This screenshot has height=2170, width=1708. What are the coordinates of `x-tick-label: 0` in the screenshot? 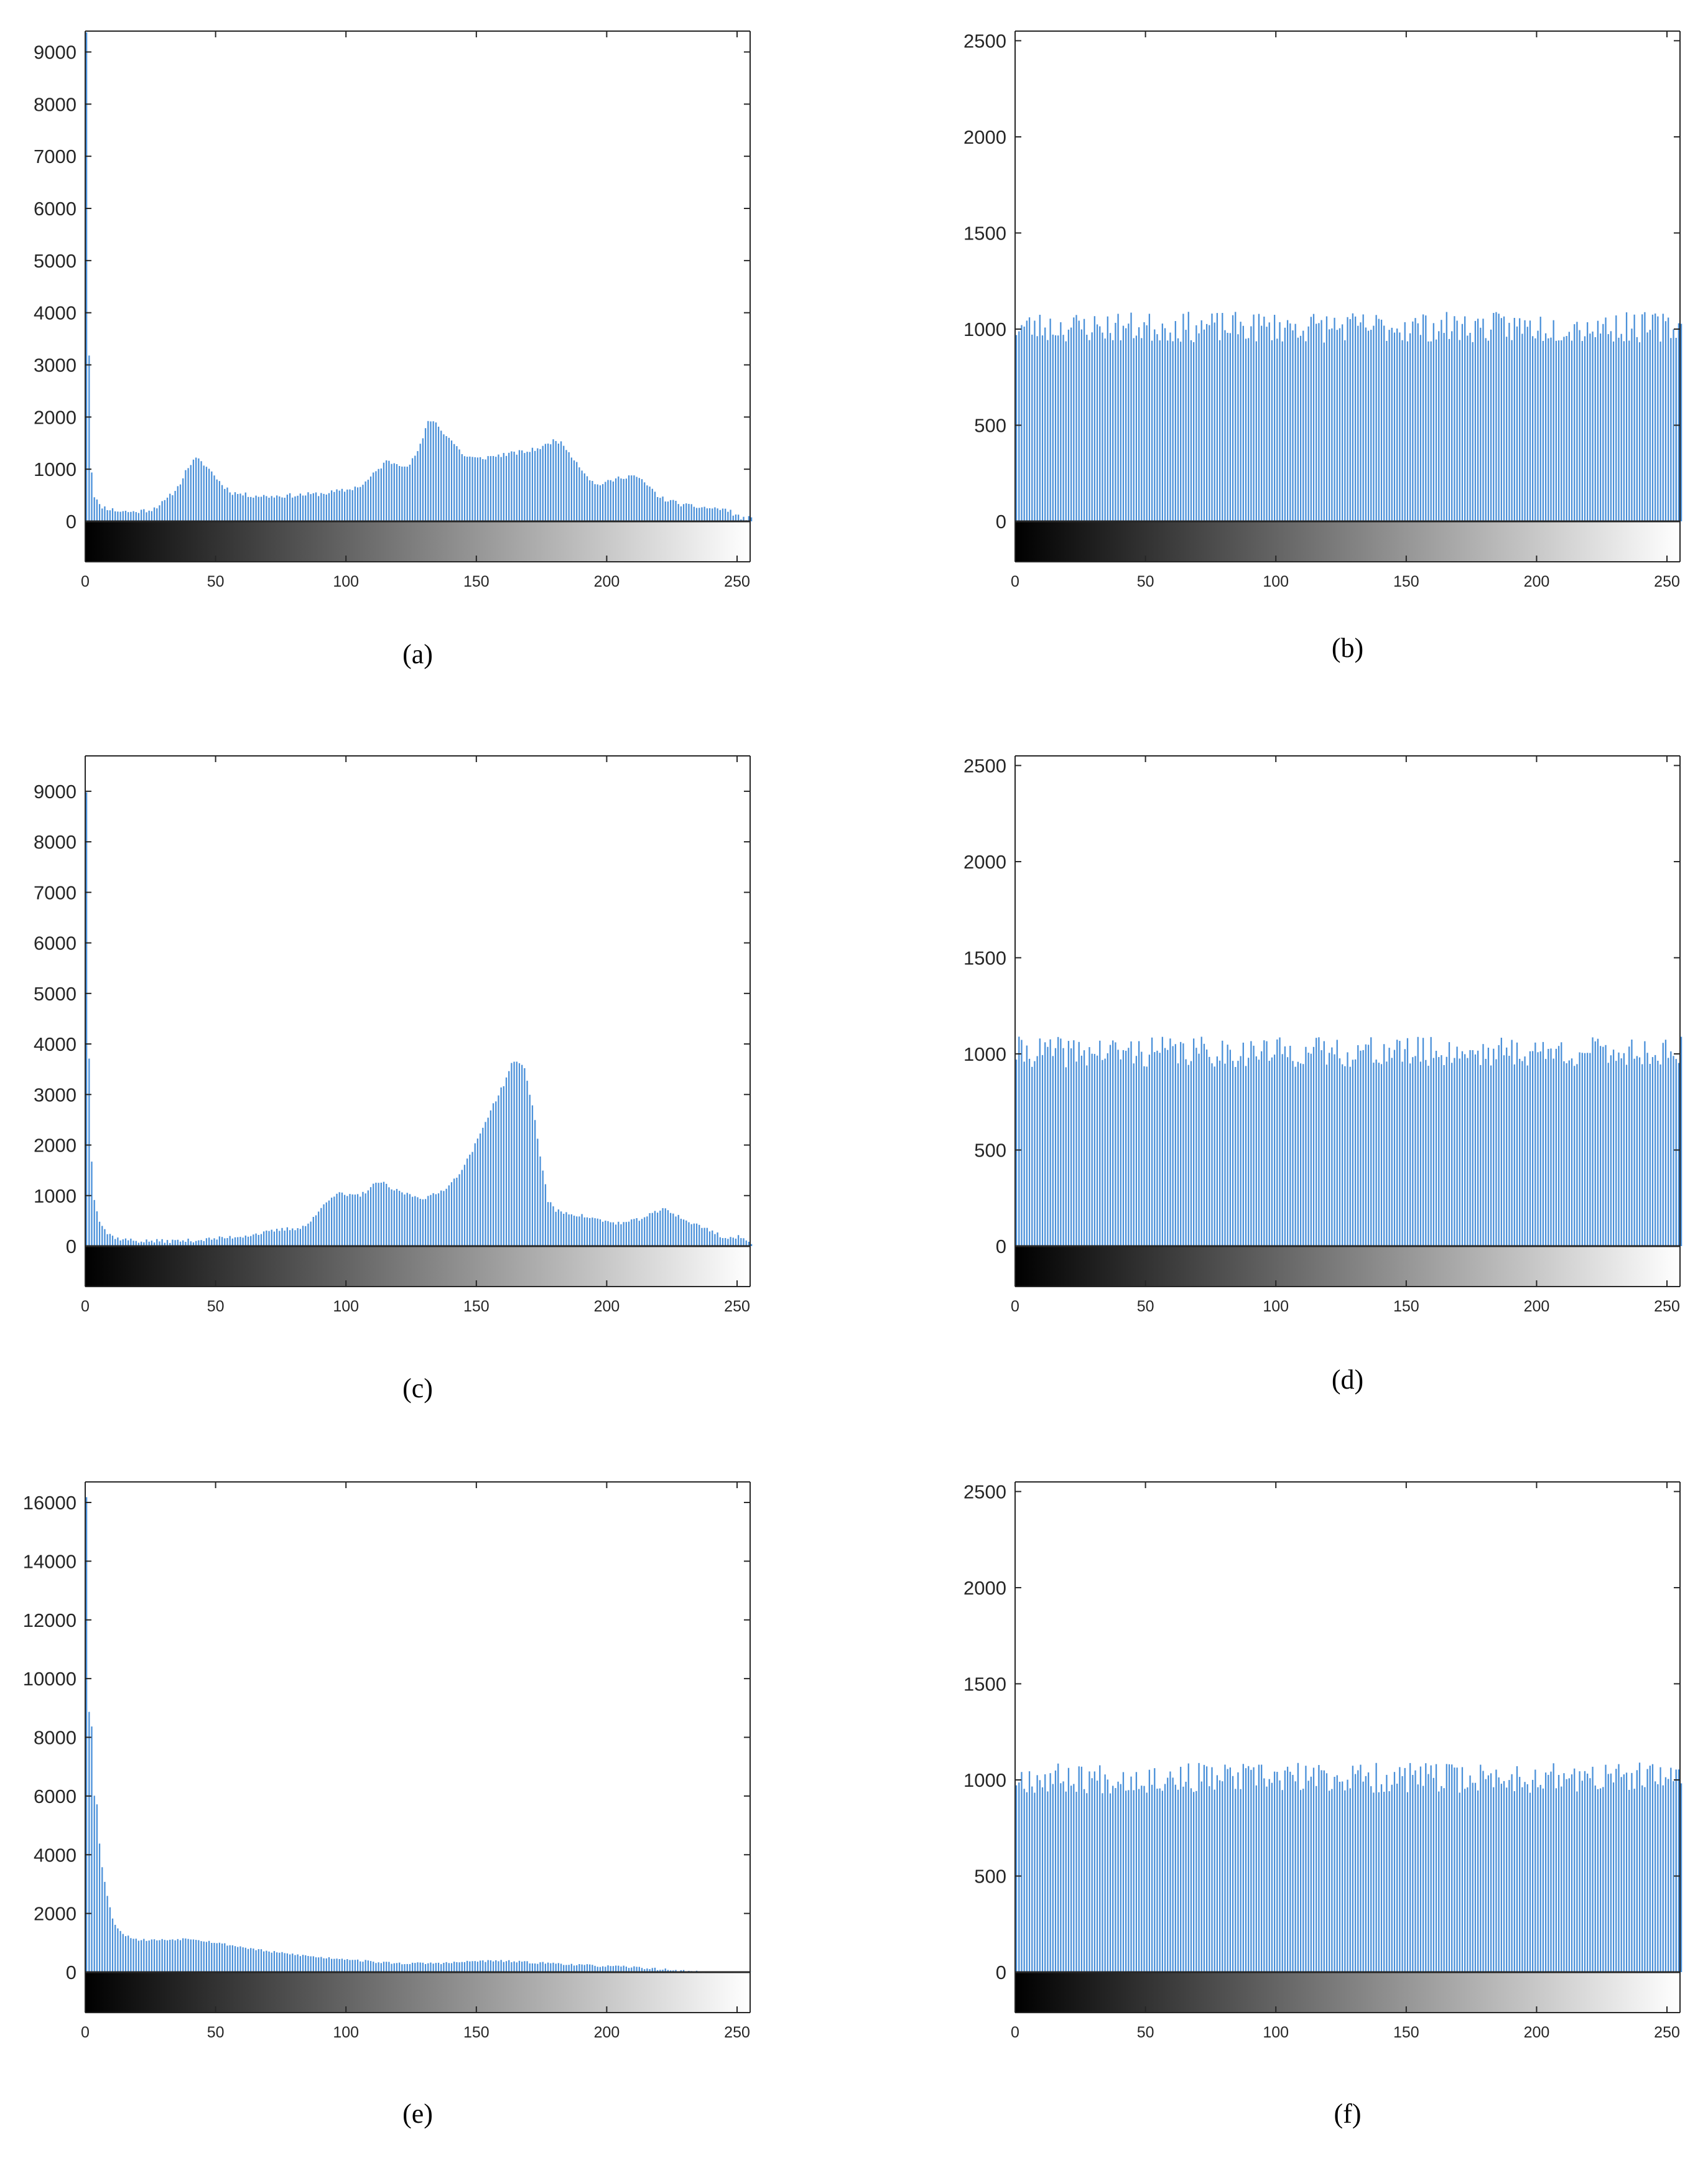 It's located at (85, 1306).